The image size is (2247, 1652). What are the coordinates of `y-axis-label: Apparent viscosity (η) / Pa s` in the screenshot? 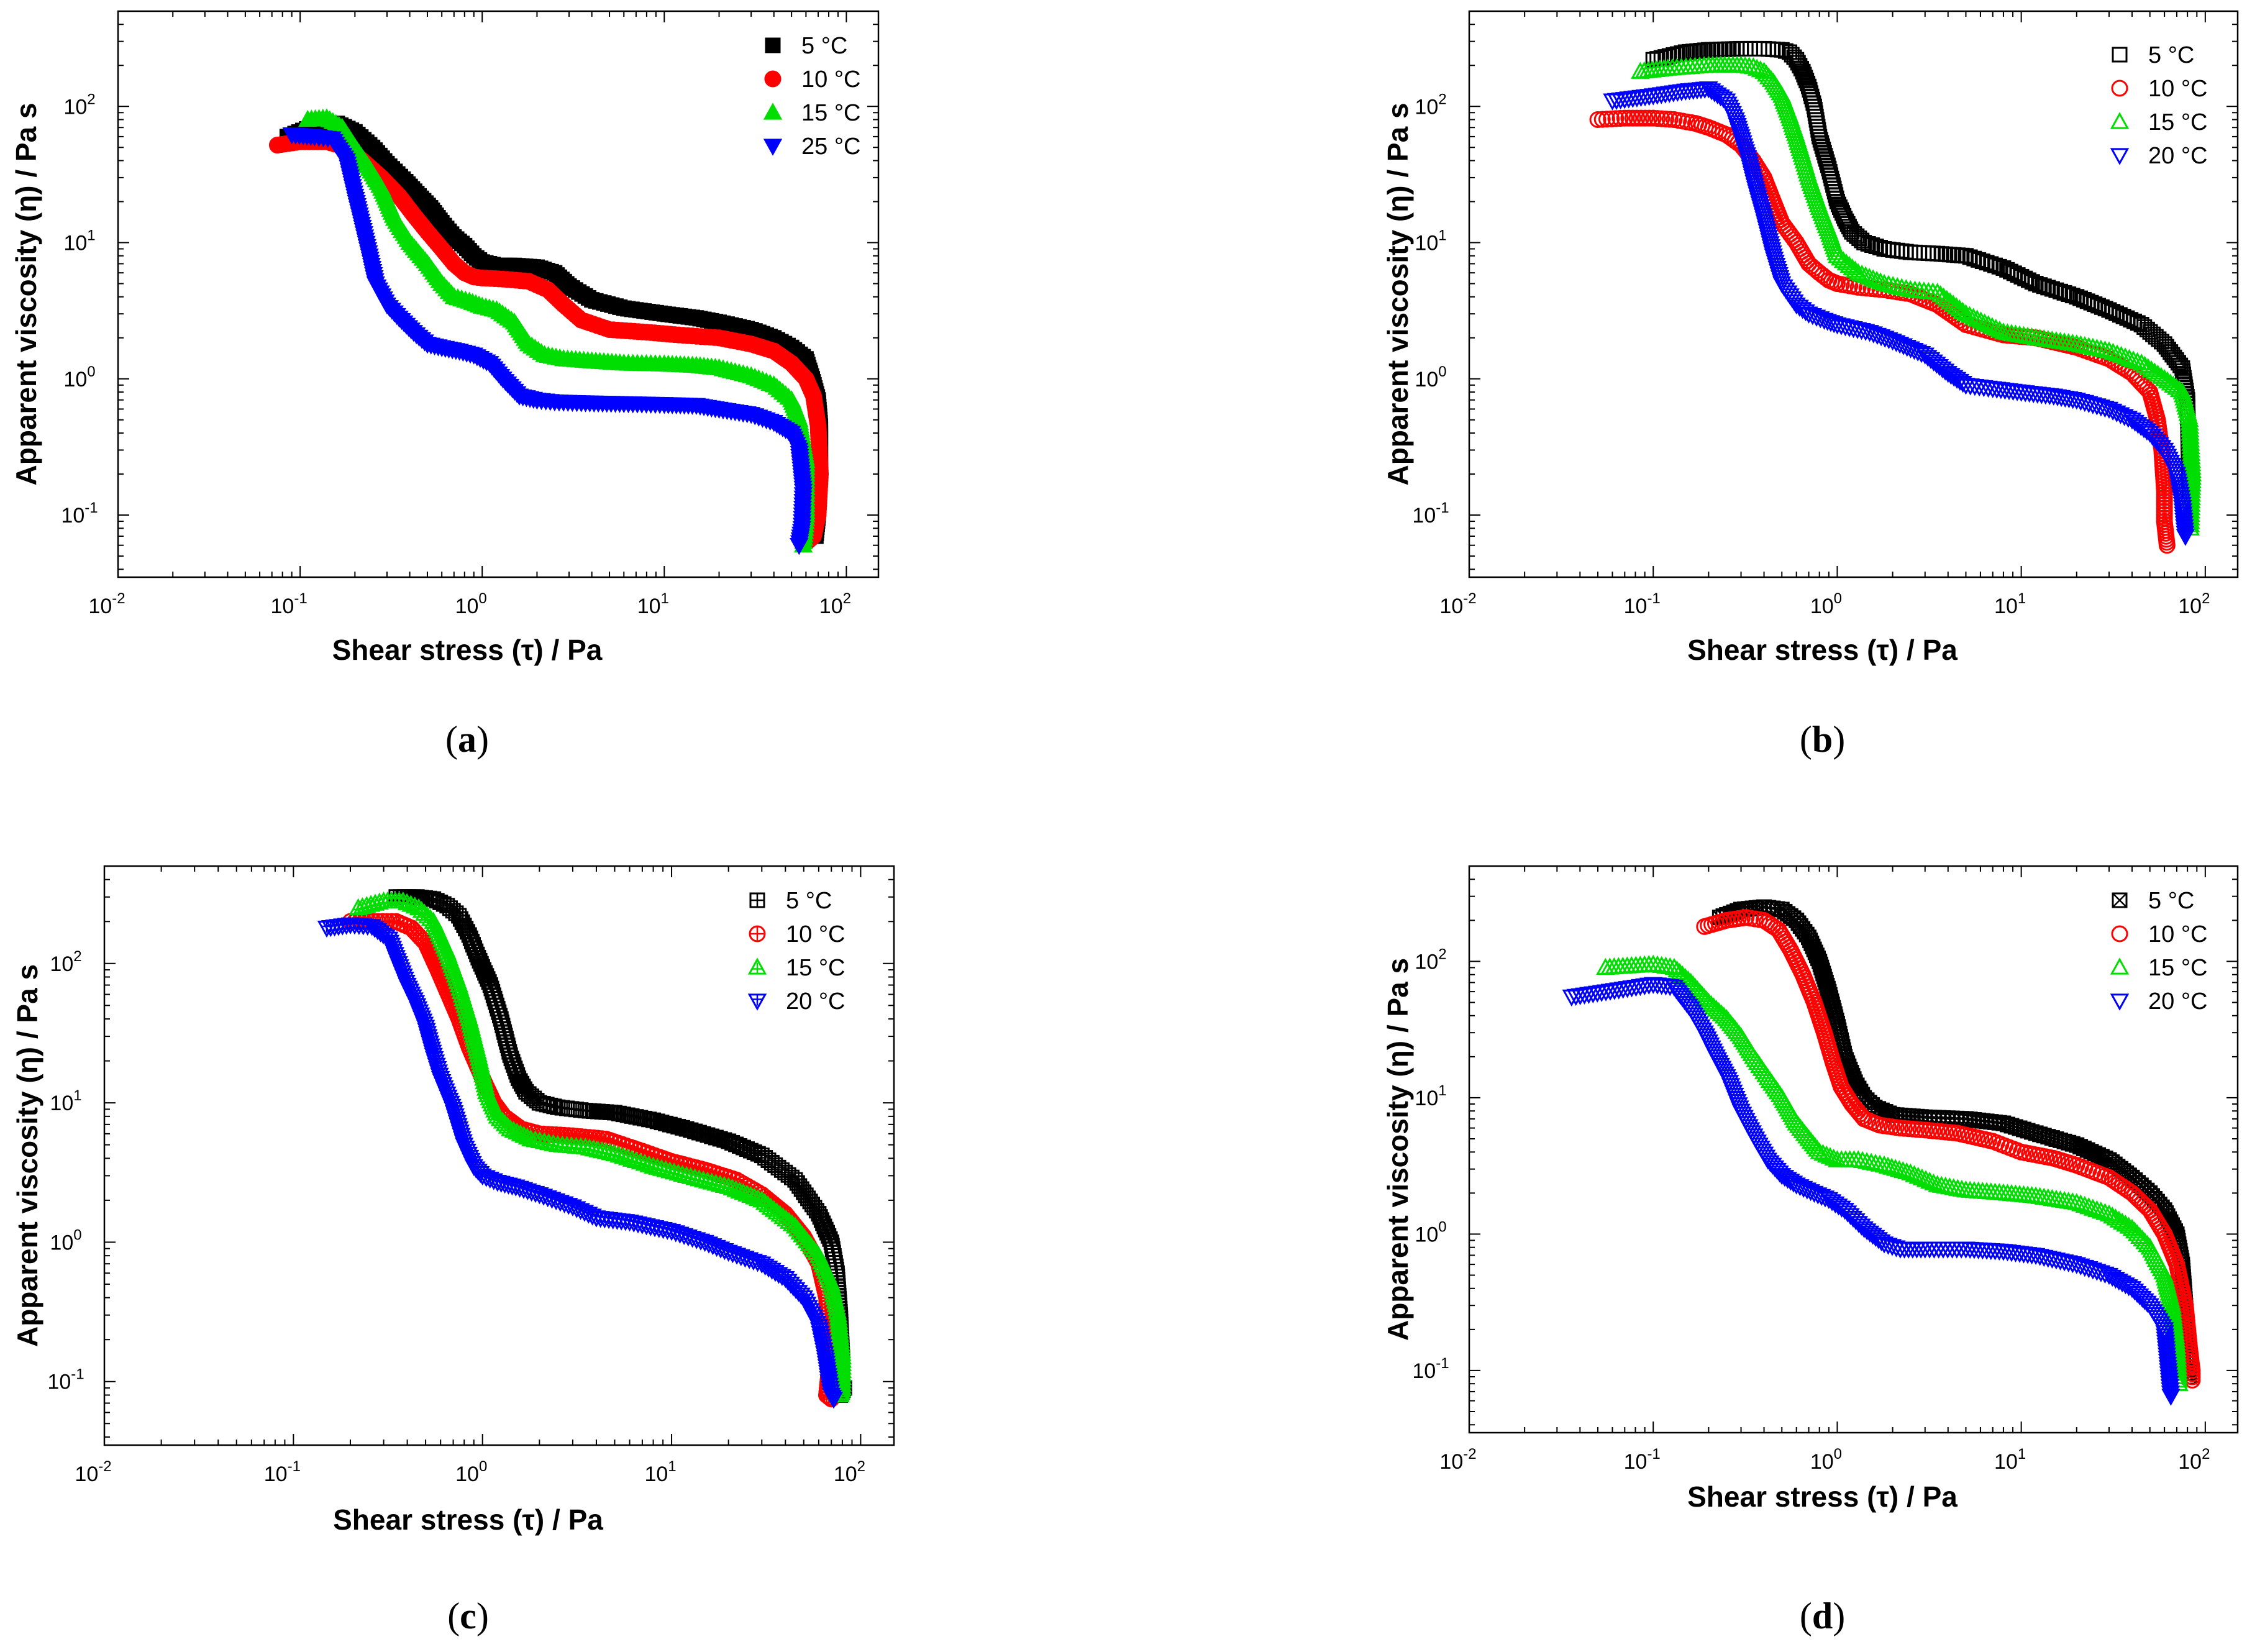 It's located at (1398, 1149).